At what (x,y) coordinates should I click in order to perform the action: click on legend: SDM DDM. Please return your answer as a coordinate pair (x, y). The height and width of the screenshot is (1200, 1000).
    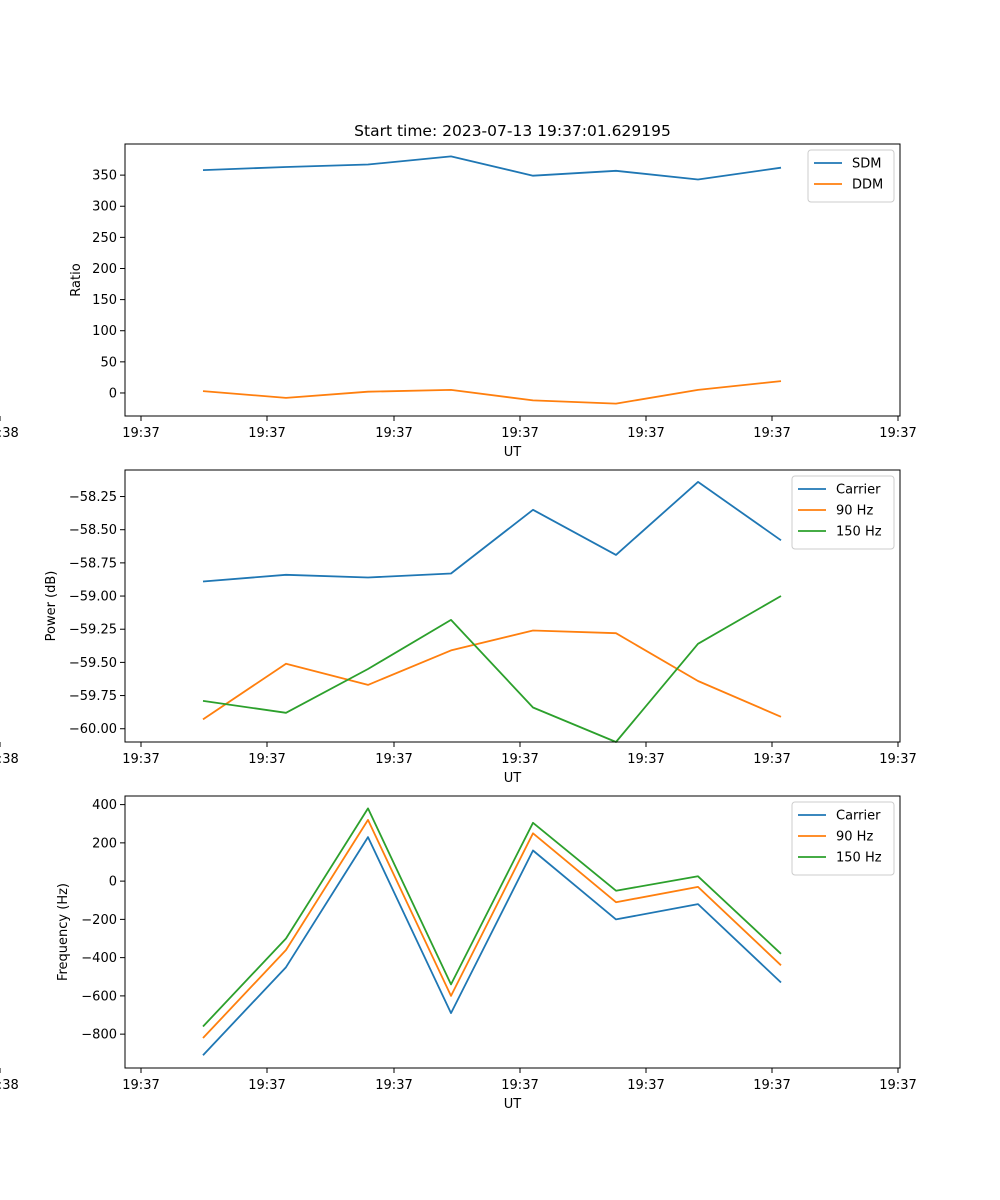
    Looking at the image, I should click on (851, 176).